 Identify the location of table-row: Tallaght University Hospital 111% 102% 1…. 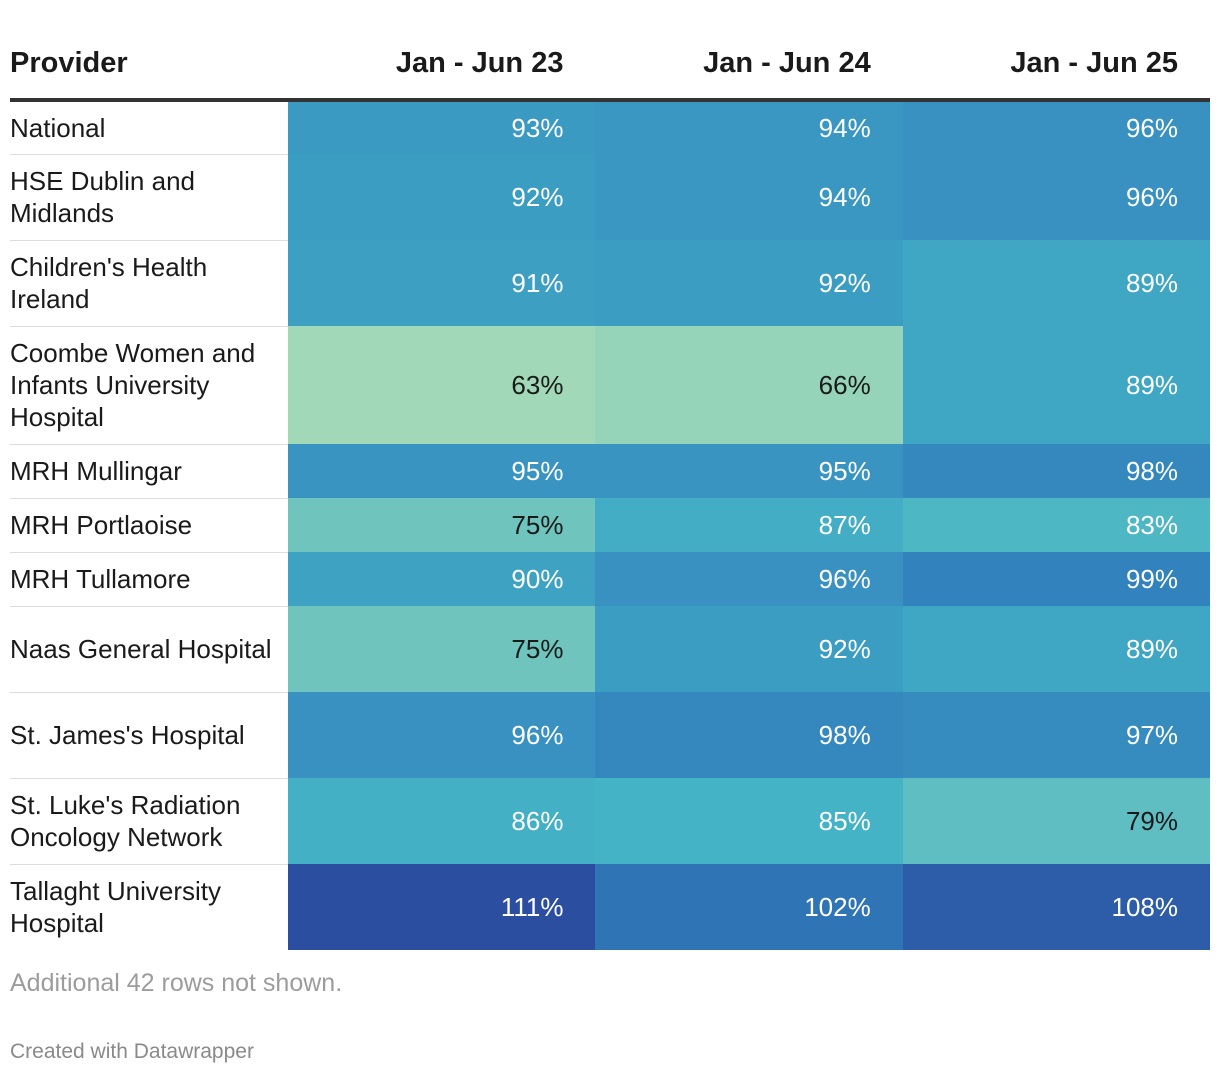
(610, 907).